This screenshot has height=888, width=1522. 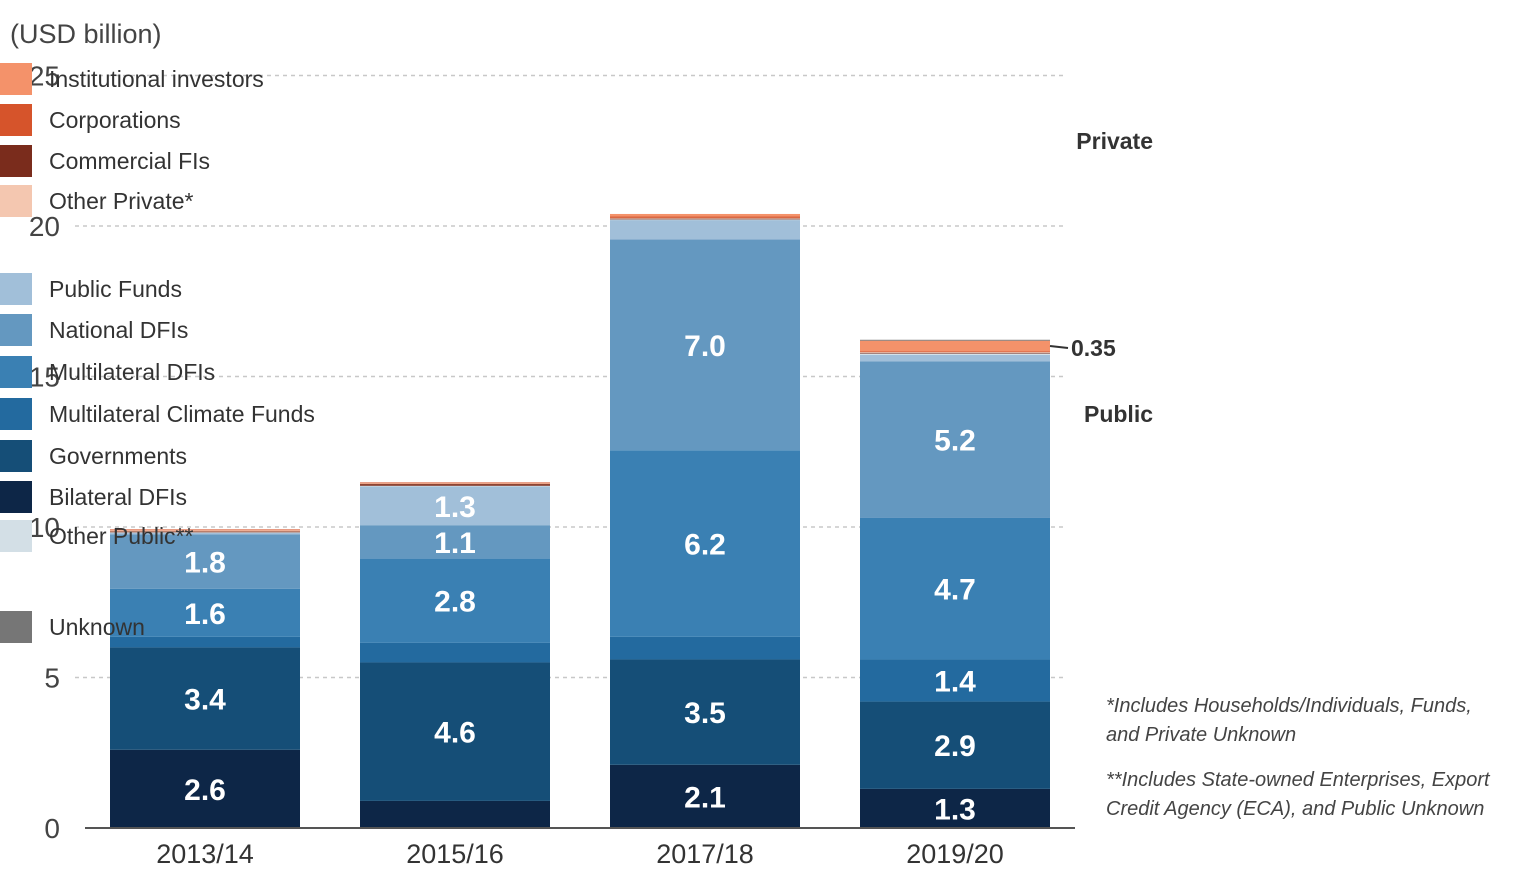 I want to click on legend-item: Multilateral DFIs, so click(x=107, y=372).